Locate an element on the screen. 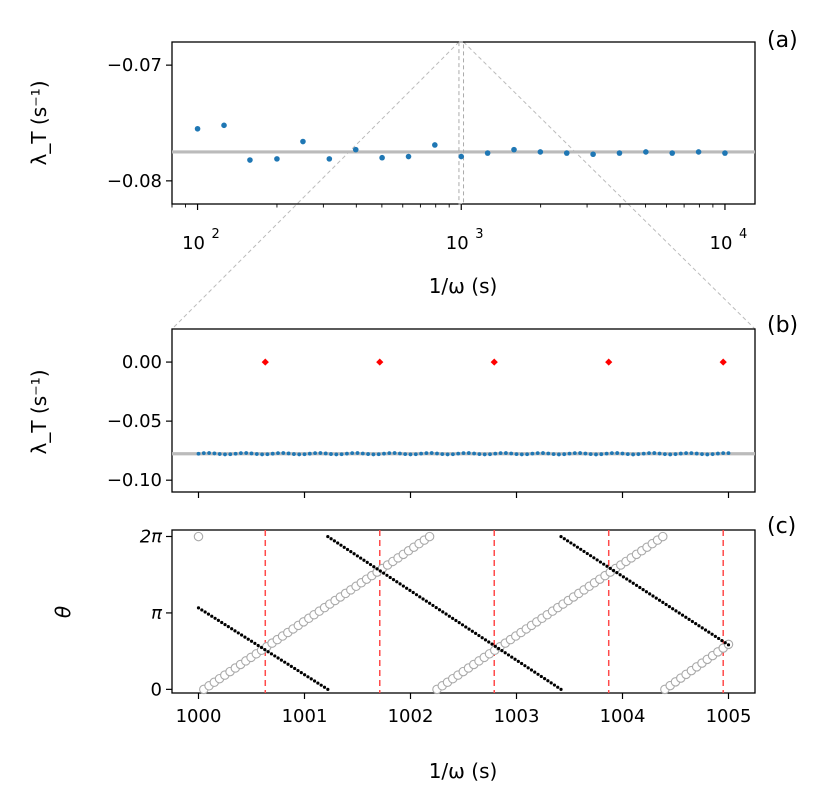 The height and width of the screenshot is (809, 831). panel-a-x-ticks: 10 2 10 3 10 4 is located at coordinates (459, 229).